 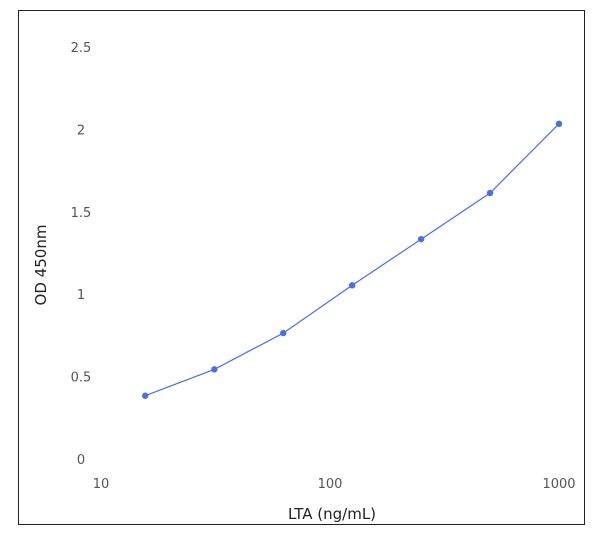 What do you see at coordinates (332, 514) in the screenshot?
I see `x-axis-title: LTA (ng/mL)` at bounding box center [332, 514].